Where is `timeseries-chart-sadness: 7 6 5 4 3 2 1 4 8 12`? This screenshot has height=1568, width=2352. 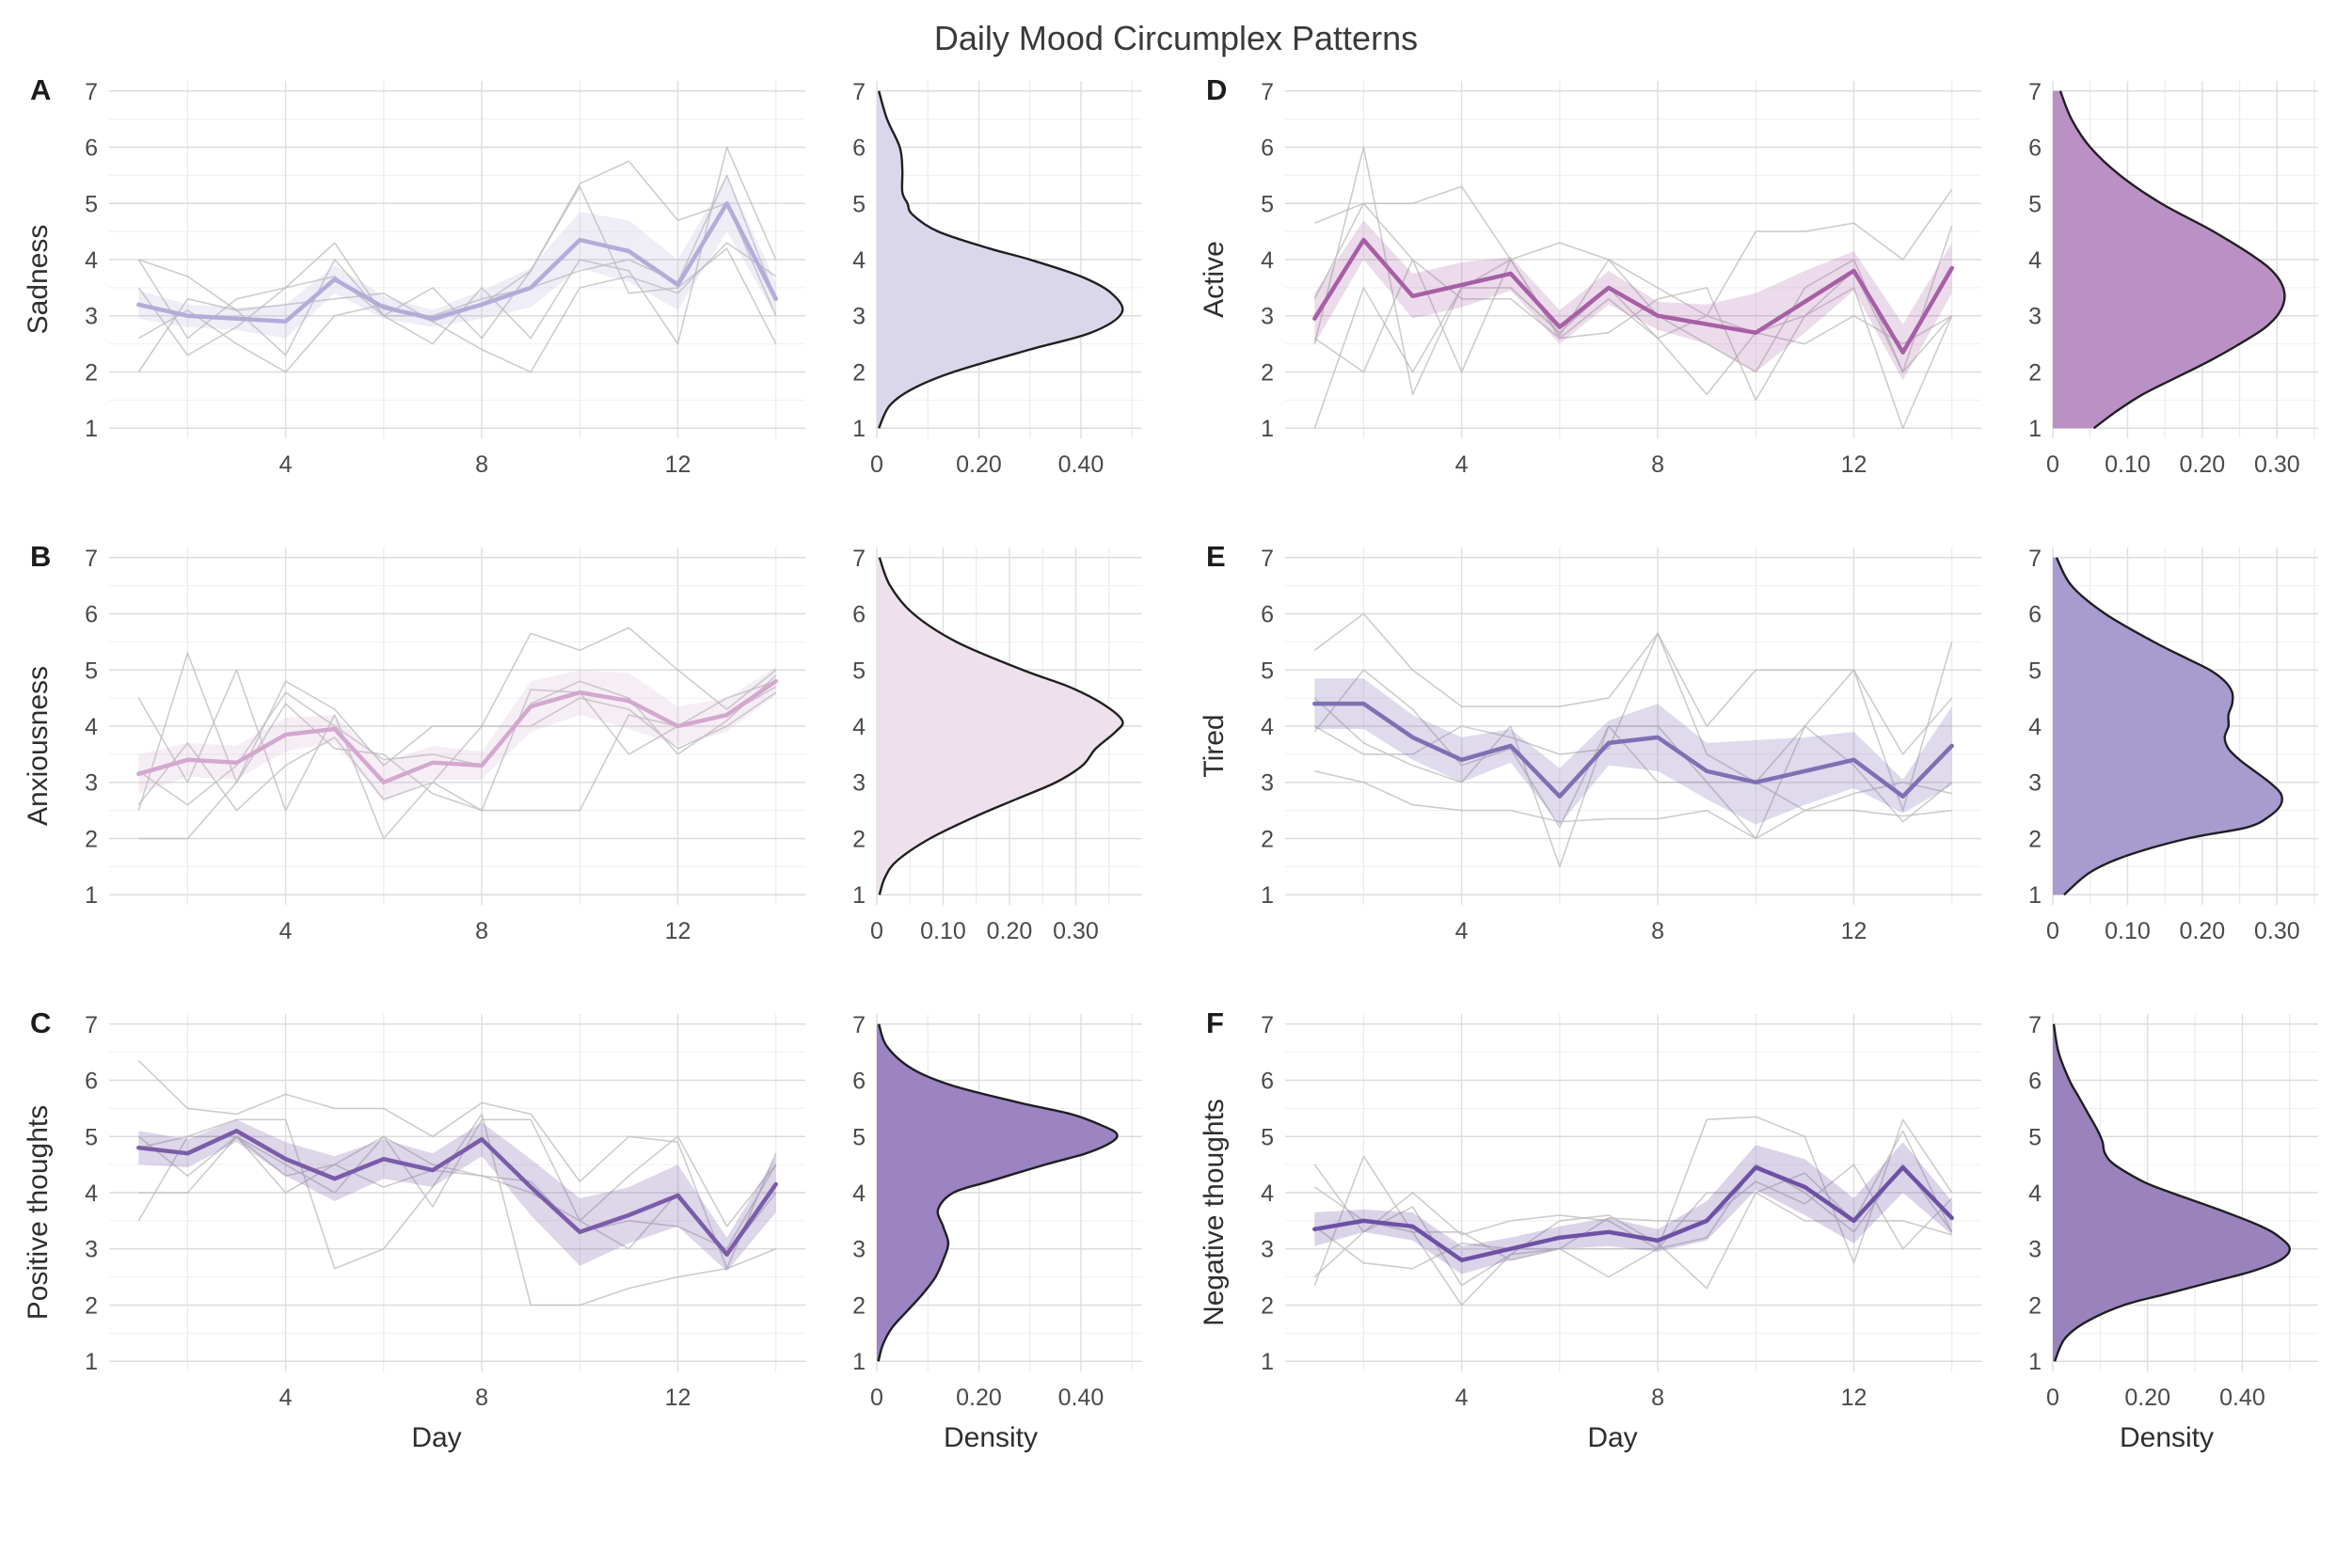 timeseries-chart-sadness: 7 6 5 4 3 2 1 4 8 12 is located at coordinates (445, 278).